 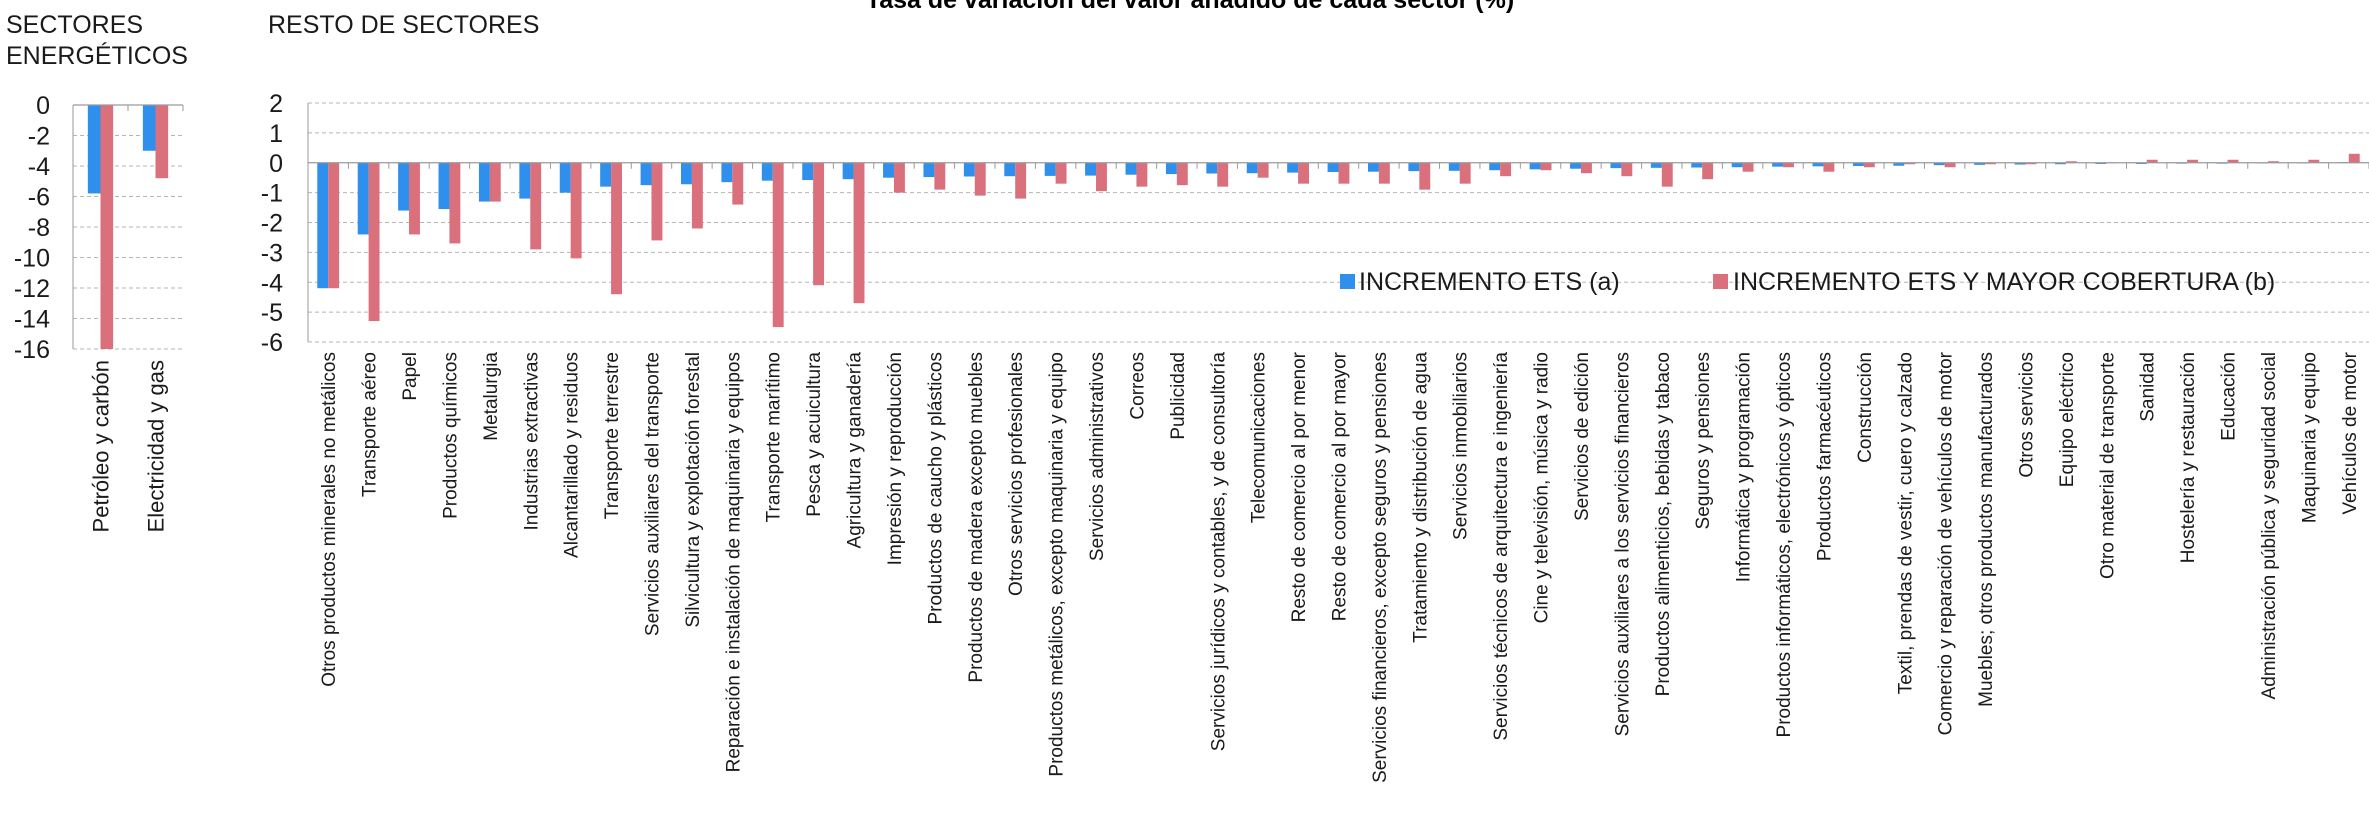 I want to click on rest-category-label: Seguros y pensiones, so click(x=1703, y=440).